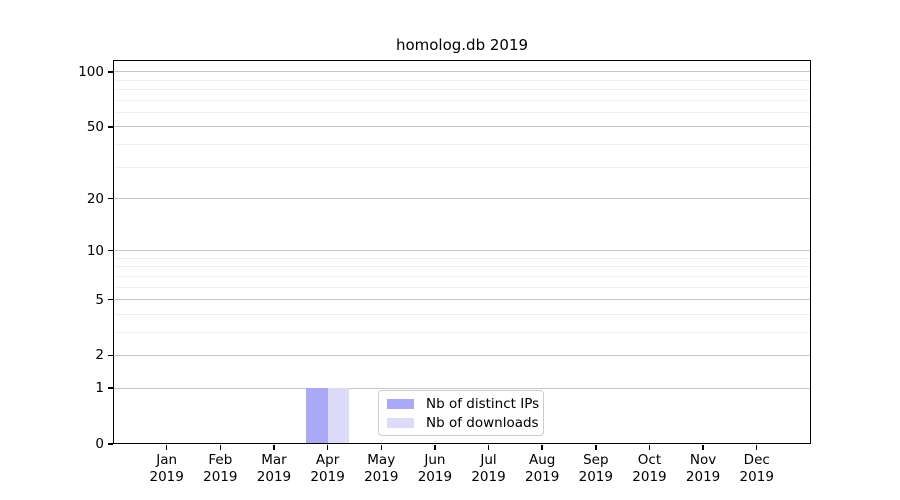  Describe the element at coordinates (595, 468) in the screenshot. I see `x-tick-label: Sep 2019` at that location.